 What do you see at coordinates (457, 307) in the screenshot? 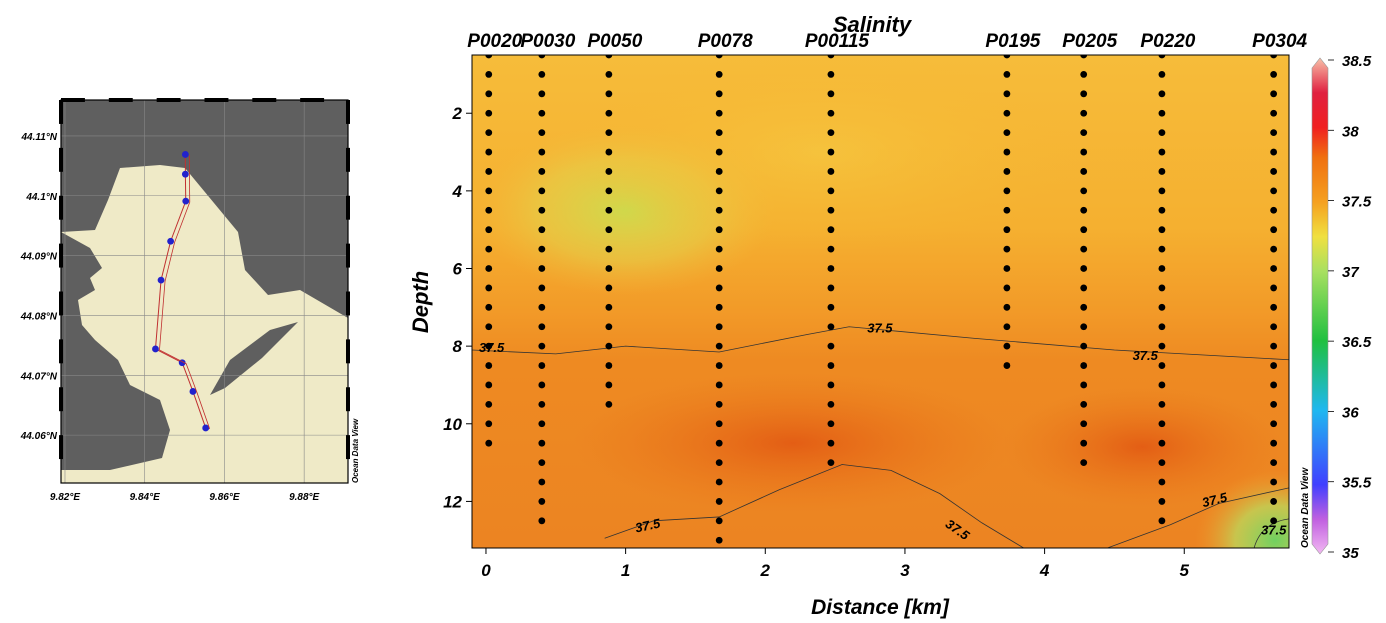
I see `y-axis: 2 4 6 8 10 12` at bounding box center [457, 307].